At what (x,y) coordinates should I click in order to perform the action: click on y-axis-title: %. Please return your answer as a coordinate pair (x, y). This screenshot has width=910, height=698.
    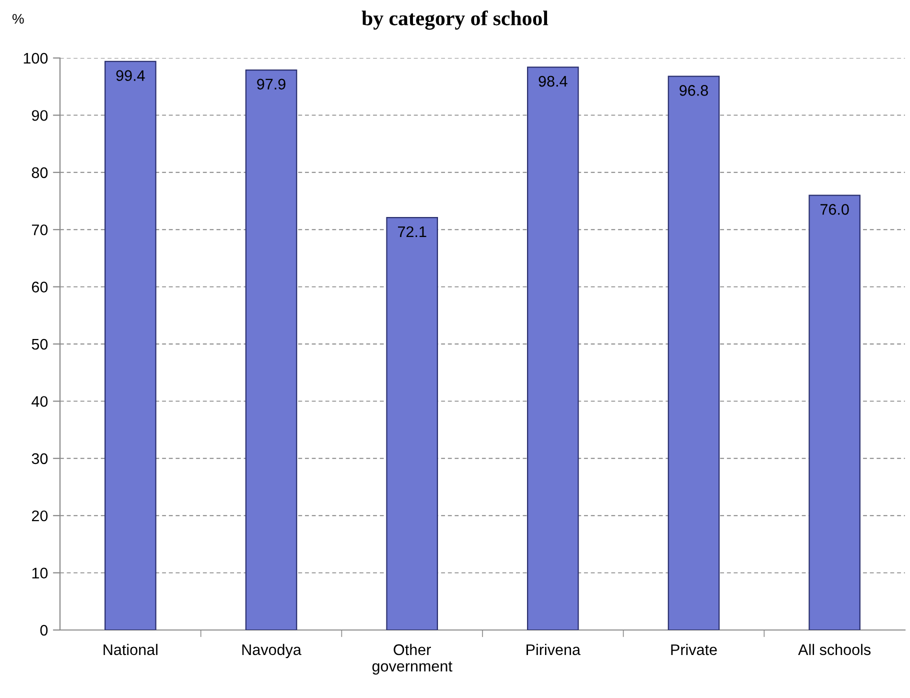
    Looking at the image, I should click on (18, 19).